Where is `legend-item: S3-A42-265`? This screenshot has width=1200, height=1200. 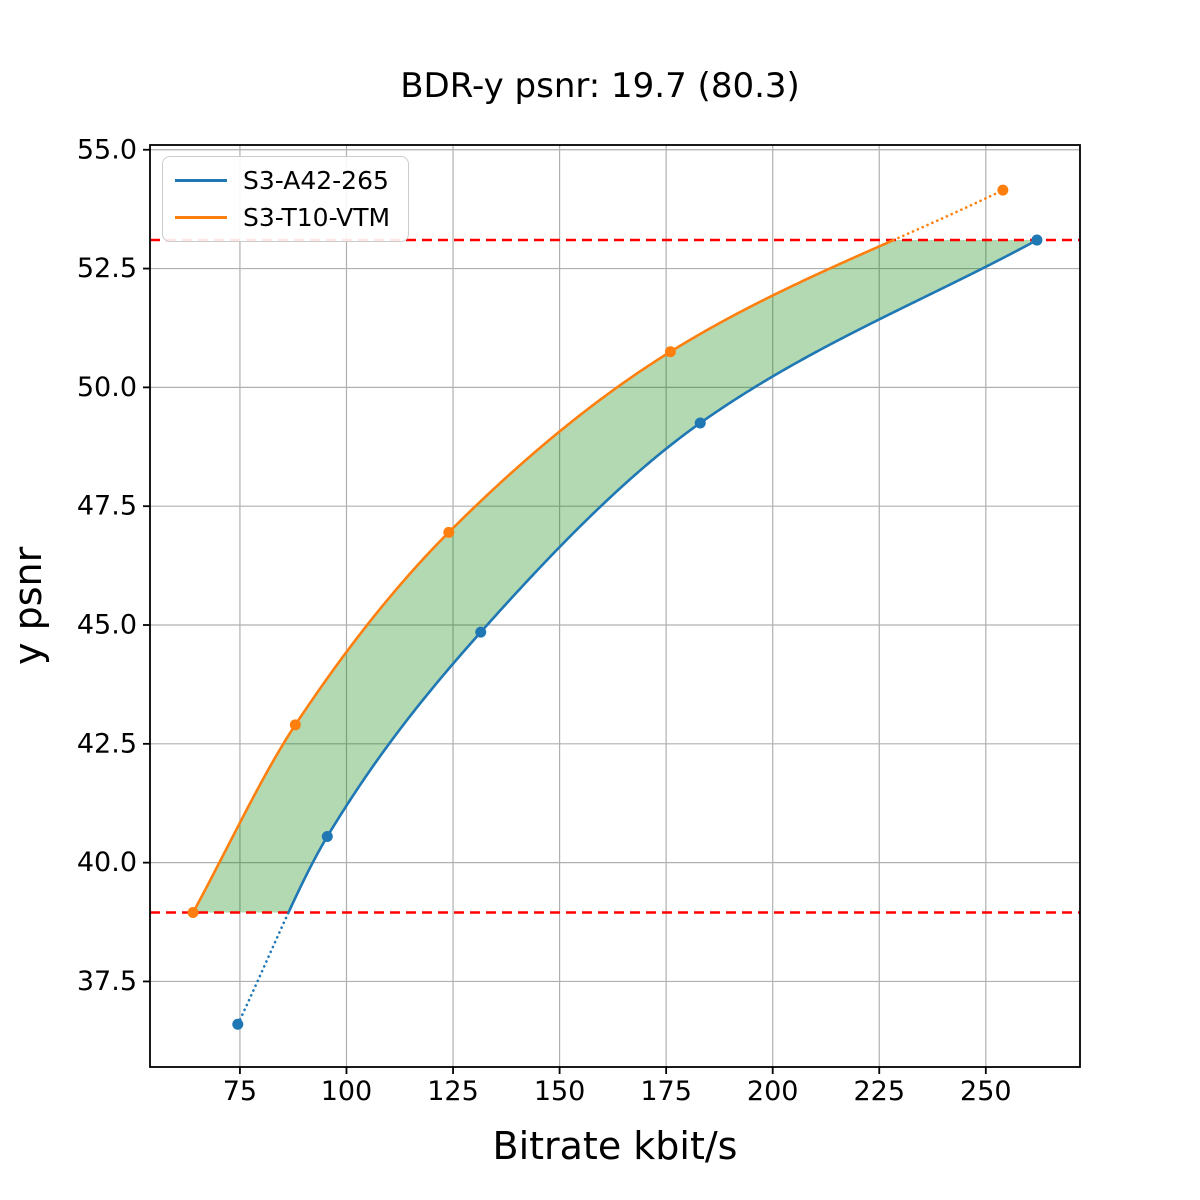
legend-item: S3-A42-265 is located at coordinates (282, 180).